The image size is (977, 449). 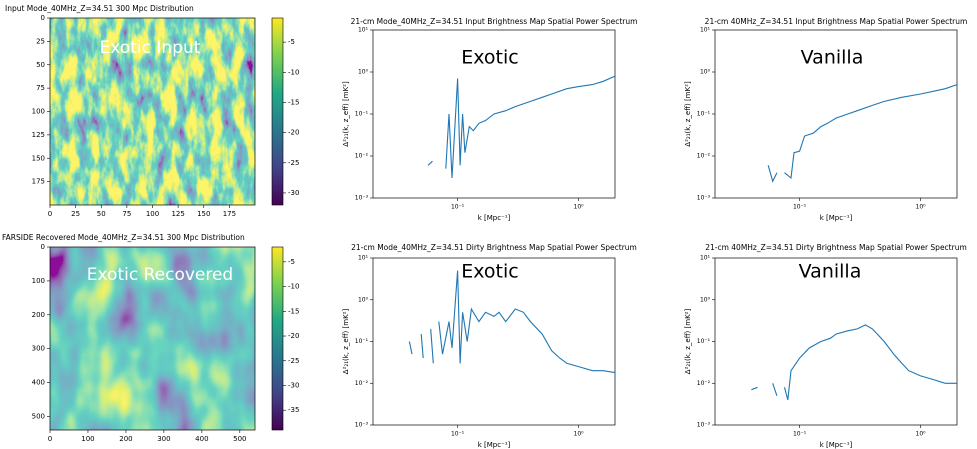 What do you see at coordinates (40, 88) in the screenshot?
I see `y-tick-label: 75` at bounding box center [40, 88].